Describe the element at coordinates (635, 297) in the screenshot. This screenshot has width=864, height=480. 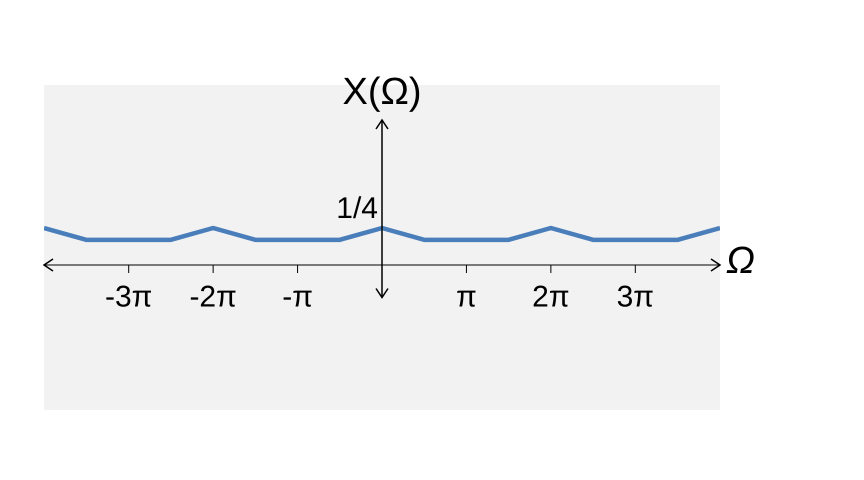
I see `x-tick-label: 3π` at that location.